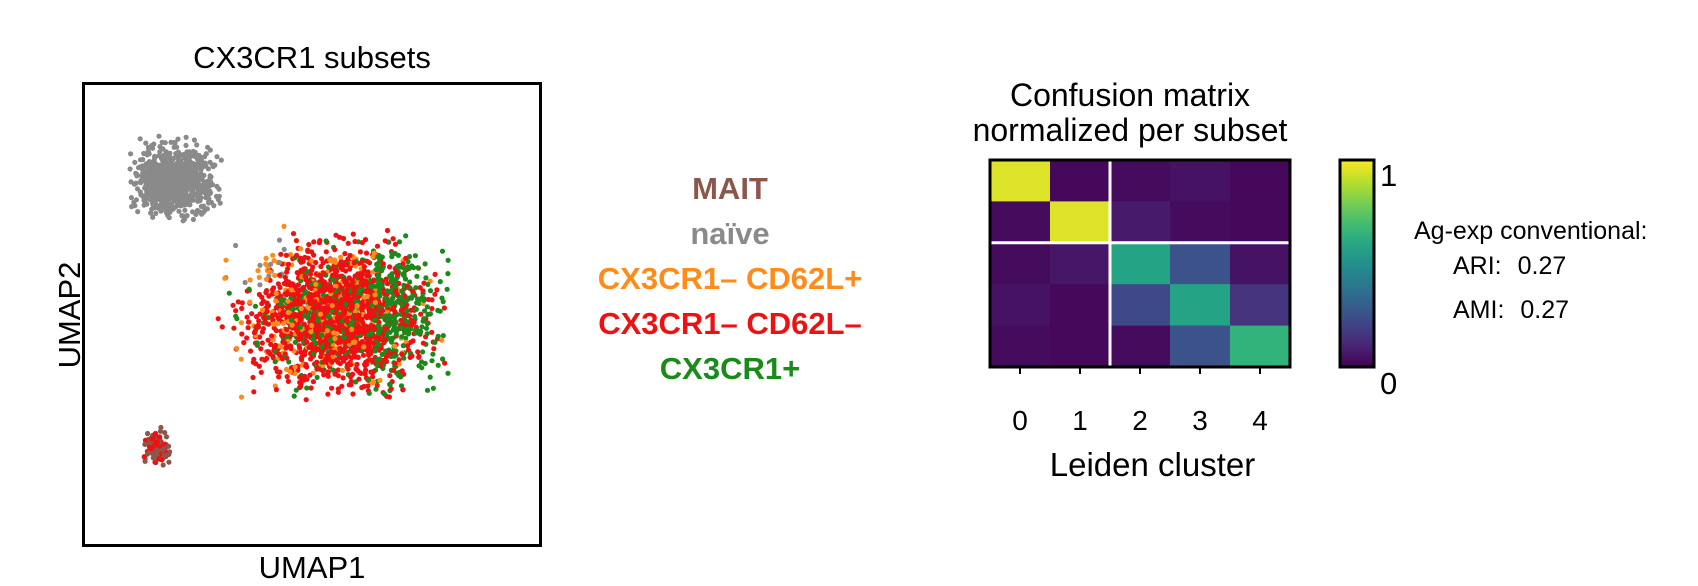  What do you see at coordinates (1479, 310) in the screenshot?
I see `ami-label: AMI:` at bounding box center [1479, 310].